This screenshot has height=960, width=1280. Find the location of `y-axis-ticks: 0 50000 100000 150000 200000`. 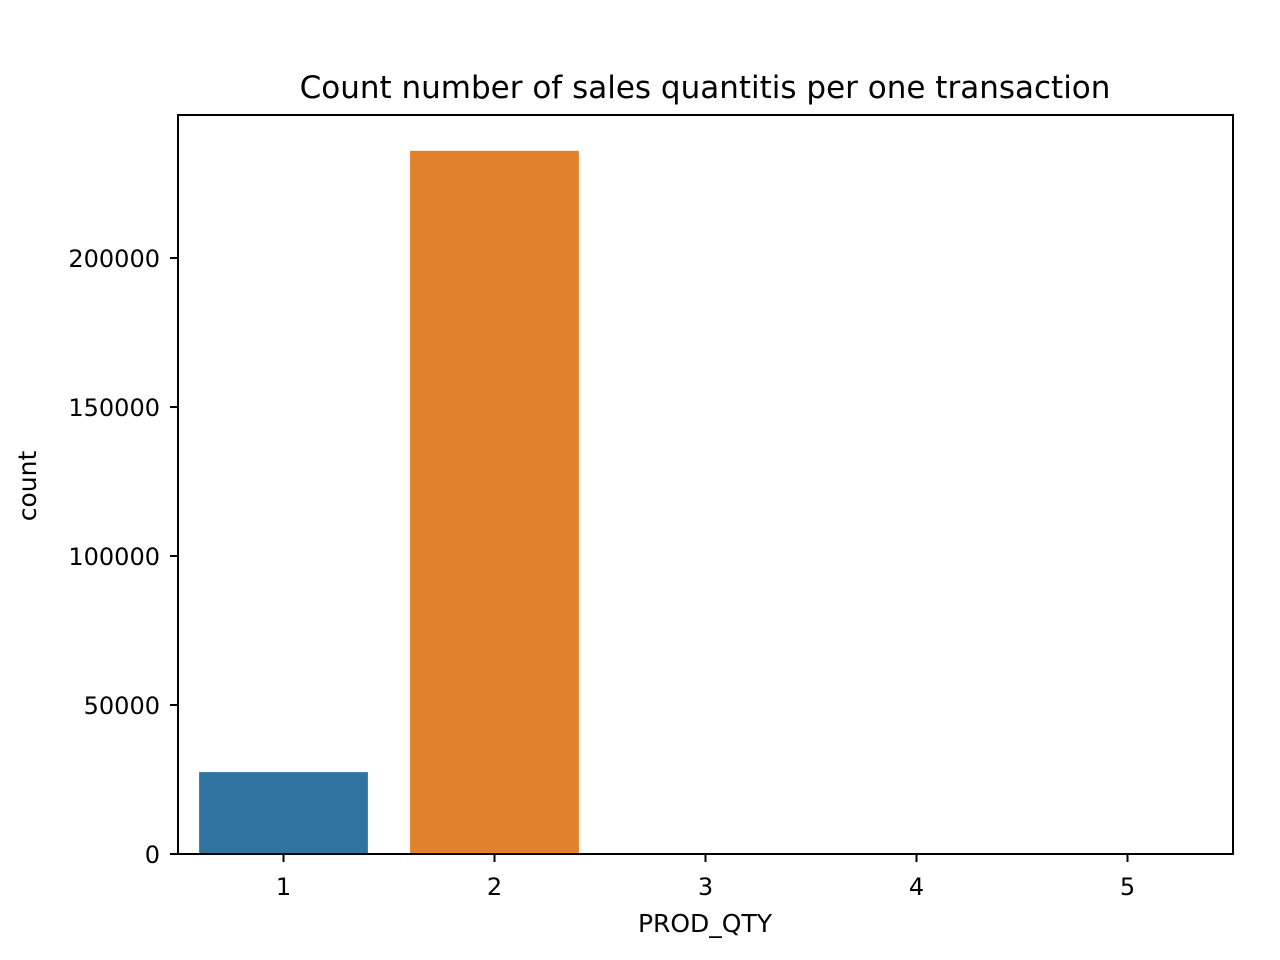

y-axis-ticks: 0 50000 100000 150000 200000 is located at coordinates (123, 557).